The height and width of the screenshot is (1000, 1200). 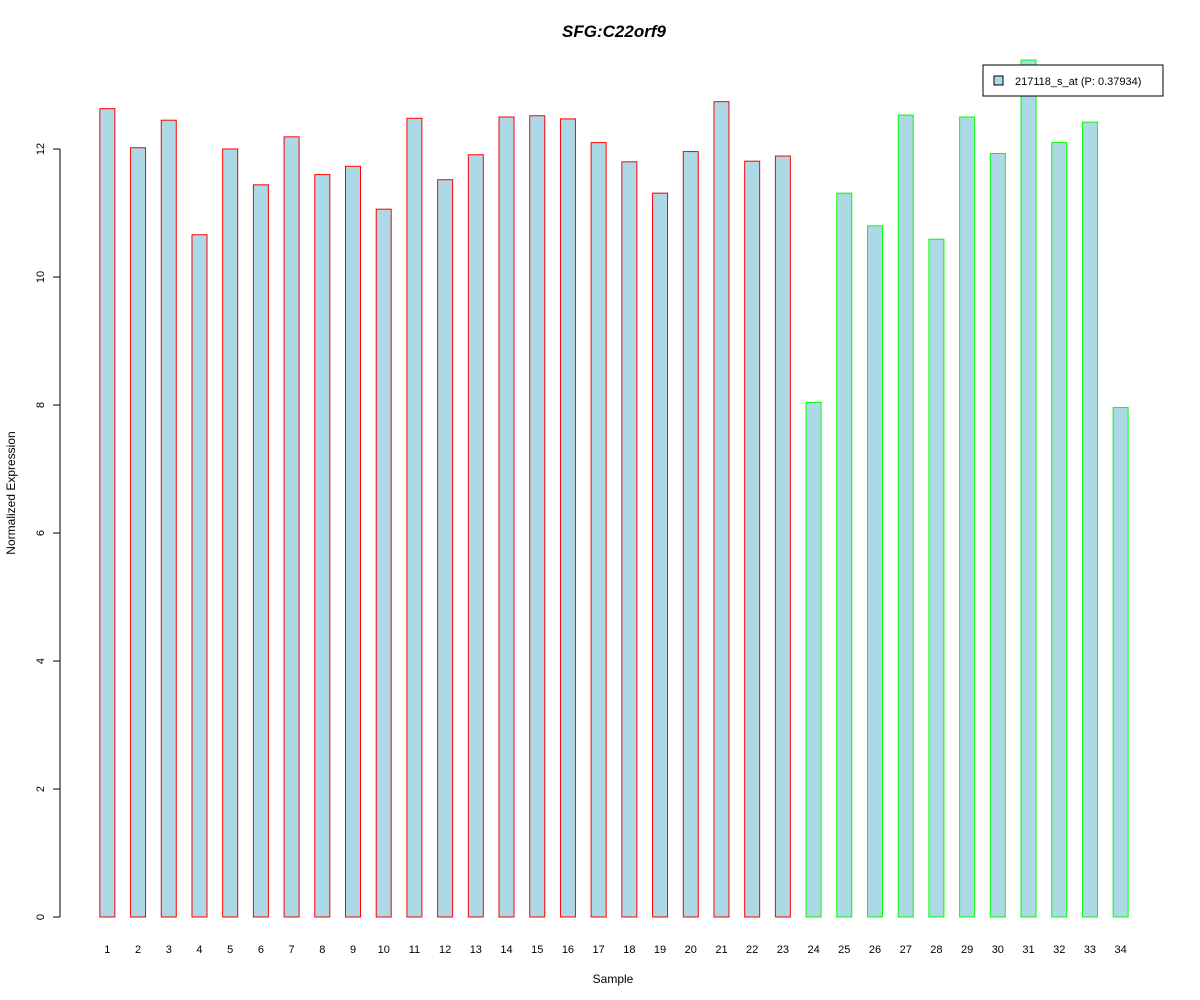 What do you see at coordinates (660, 950) in the screenshot?
I see `x-tick-label: 19` at bounding box center [660, 950].